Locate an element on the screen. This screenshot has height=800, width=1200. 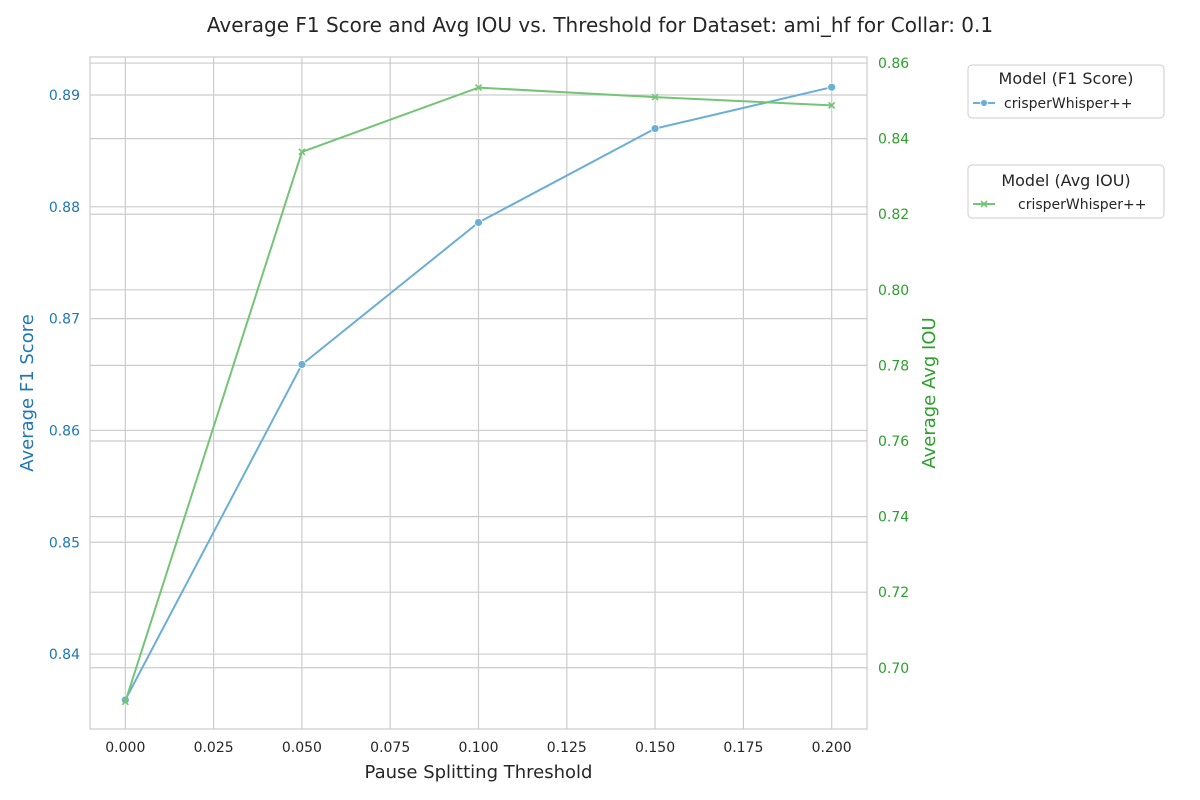
legend-iou-title: Model (Avg IOU) is located at coordinates (1065, 180).